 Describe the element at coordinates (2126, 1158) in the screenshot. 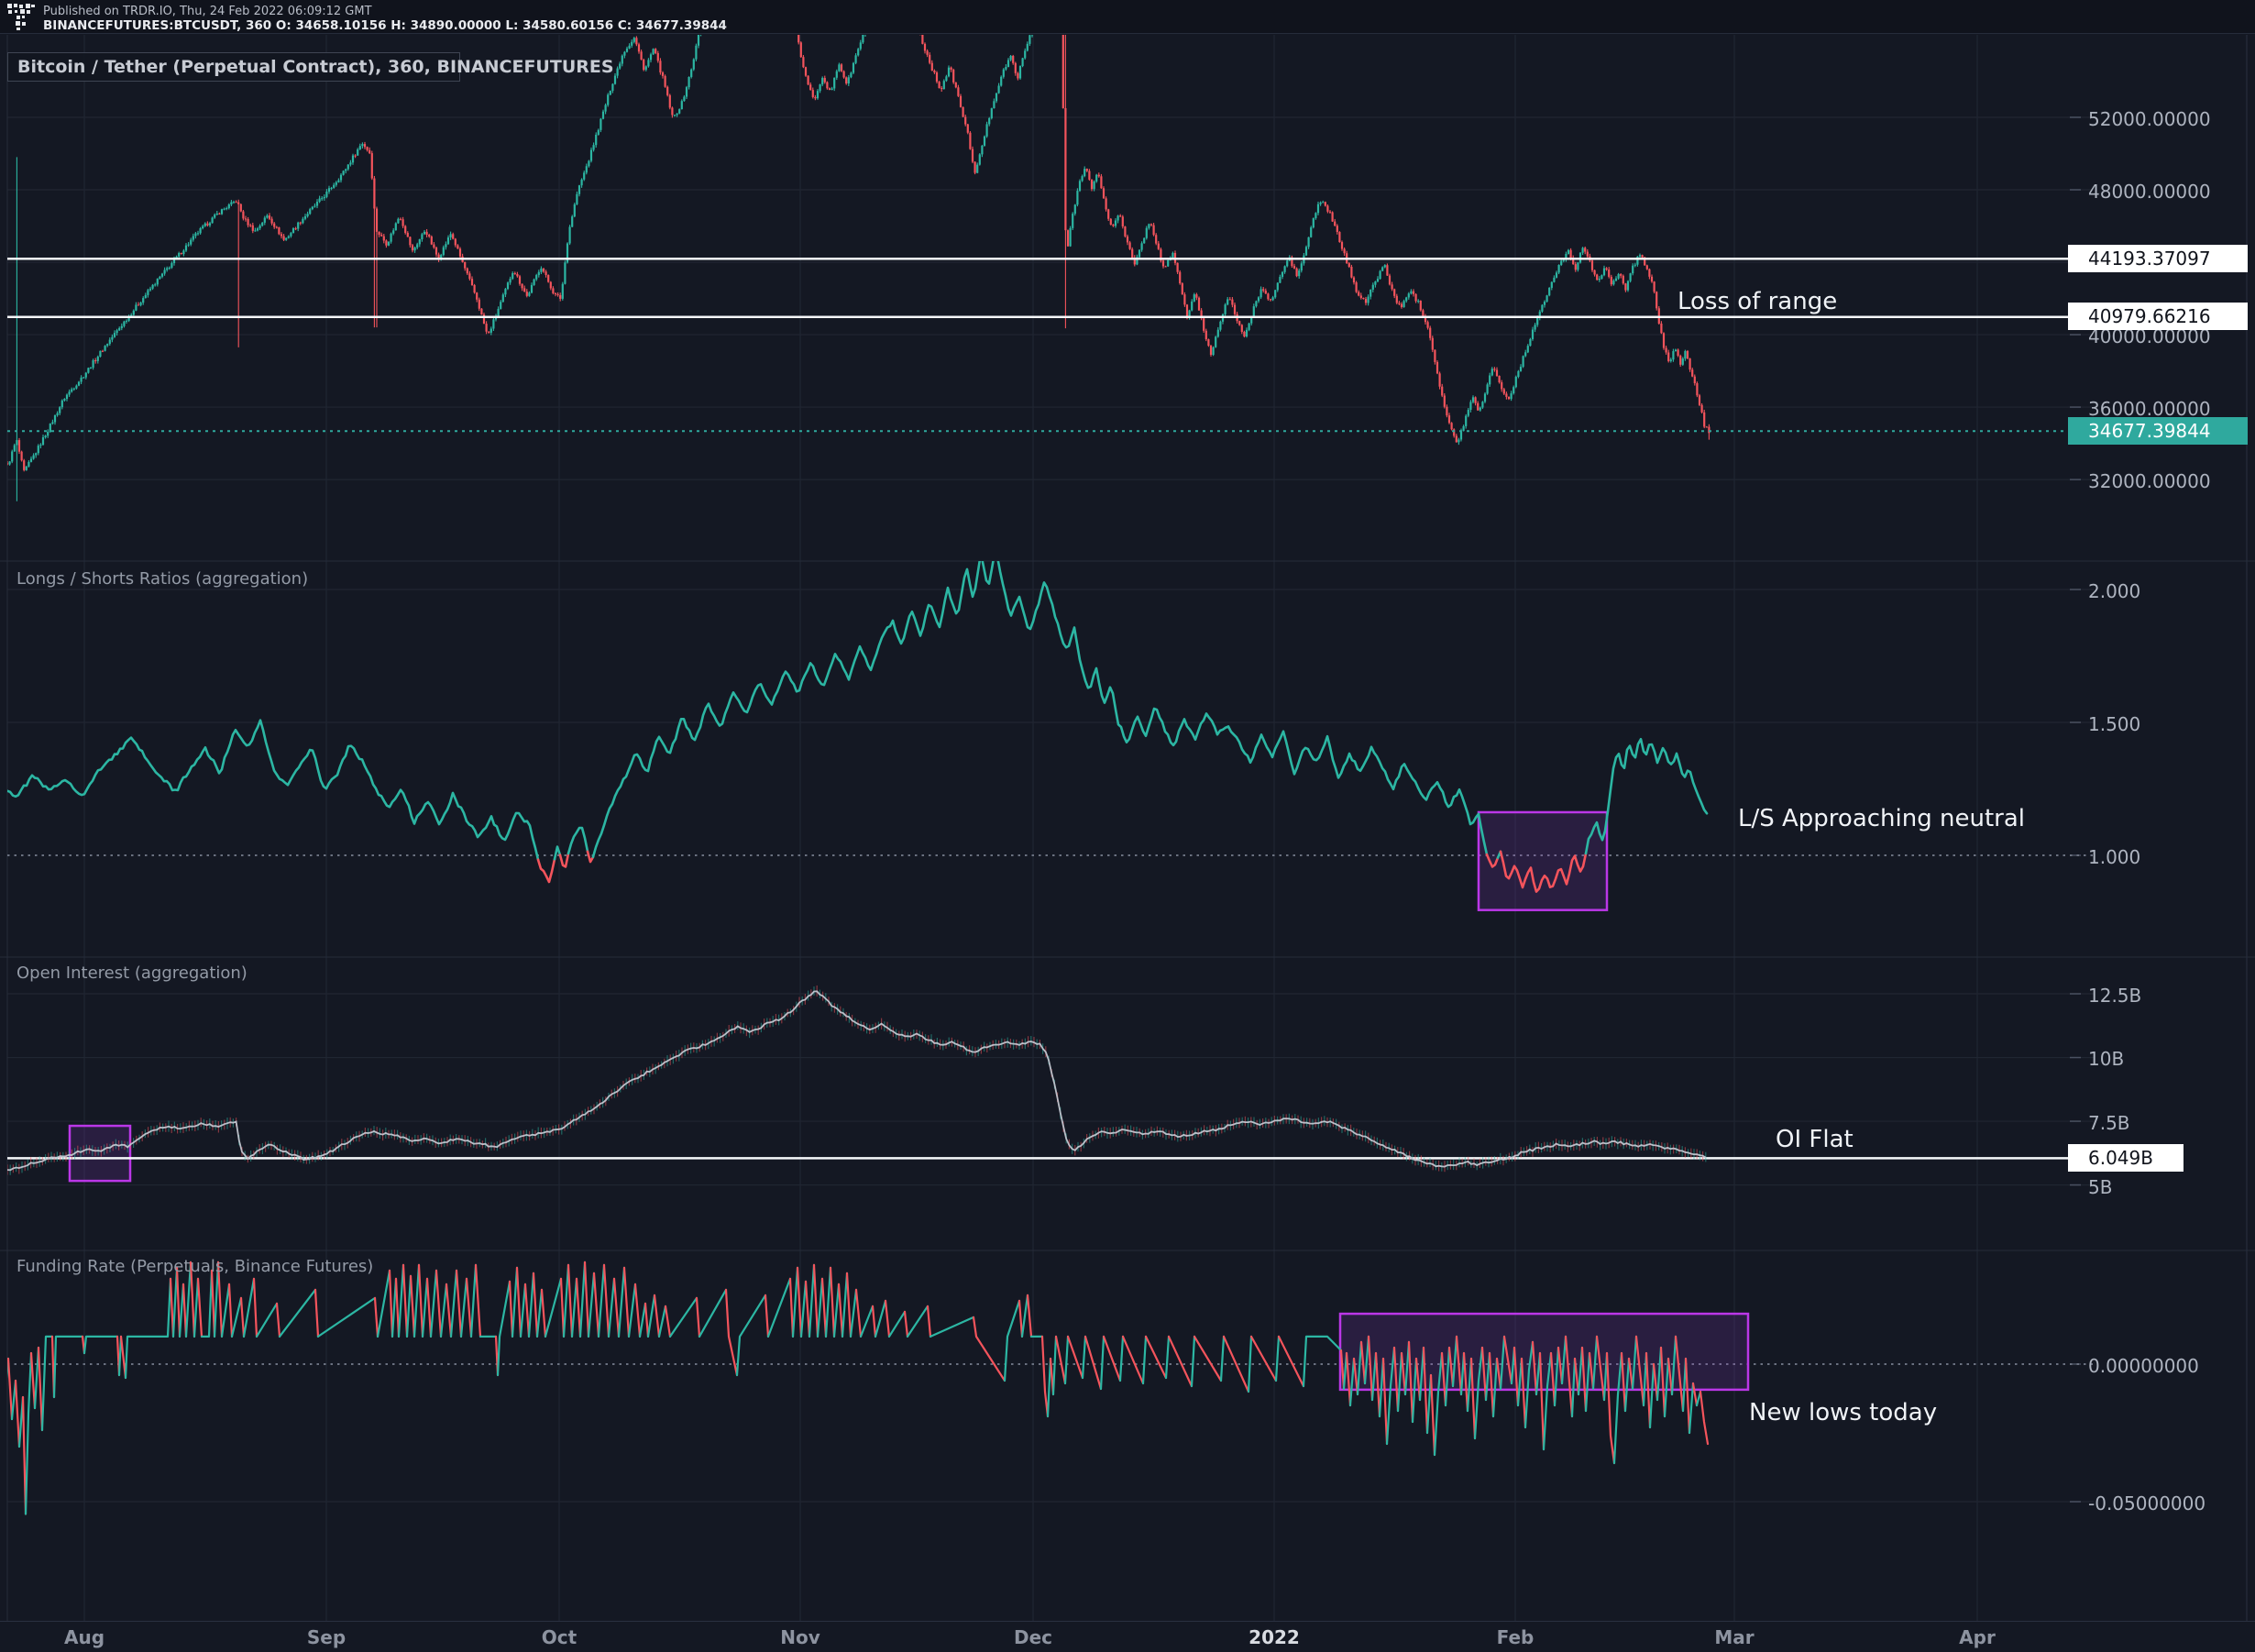

I see `oi-current-badge: 6.049B` at that location.